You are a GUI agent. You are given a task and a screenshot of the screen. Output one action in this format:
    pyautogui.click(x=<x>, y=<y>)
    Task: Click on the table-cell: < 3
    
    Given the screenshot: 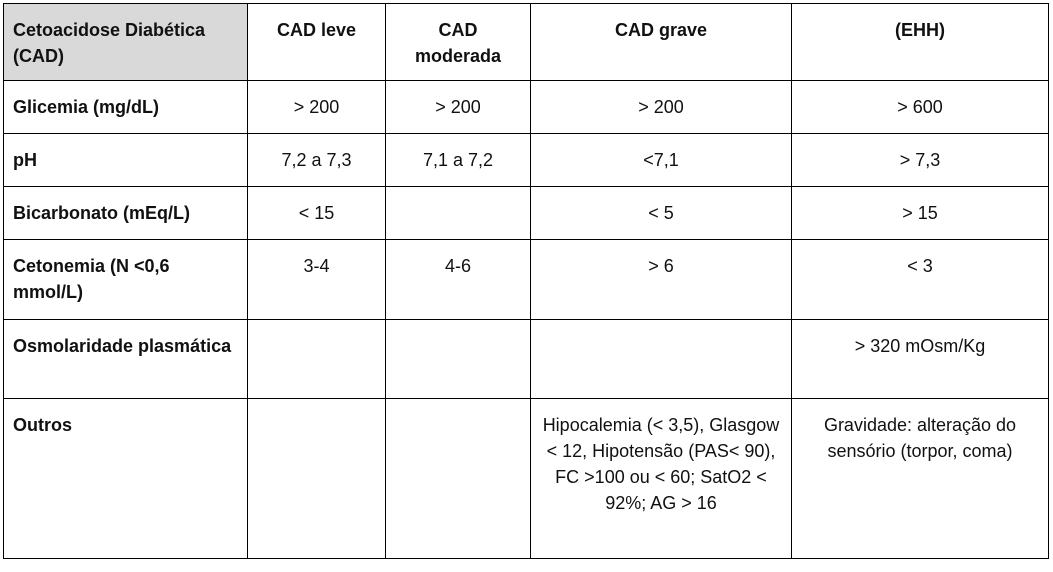 What is the action you would take?
    pyautogui.click(x=920, y=279)
    